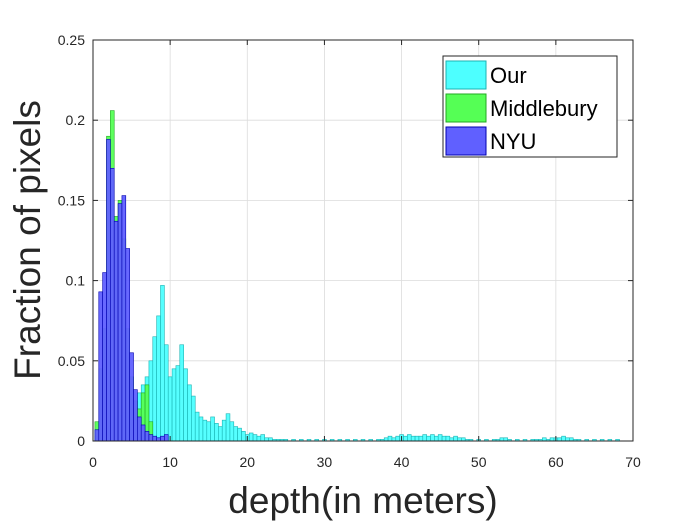 Image resolution: width=700 pixels, height=525 pixels. I want to click on y-tick-label: 0.2, so click(76, 120).